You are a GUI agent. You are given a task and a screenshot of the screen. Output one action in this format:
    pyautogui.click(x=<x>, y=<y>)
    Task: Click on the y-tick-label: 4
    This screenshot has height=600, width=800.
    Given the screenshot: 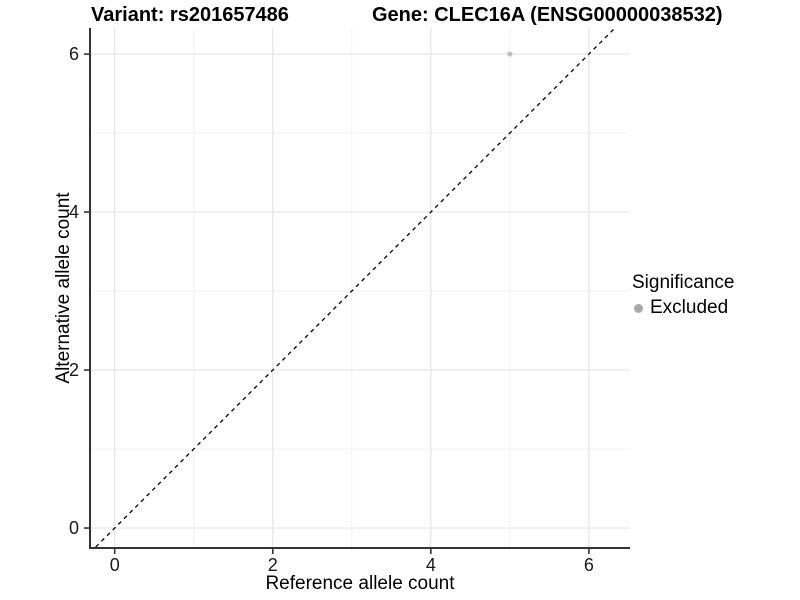 What is the action you would take?
    pyautogui.click(x=74, y=212)
    